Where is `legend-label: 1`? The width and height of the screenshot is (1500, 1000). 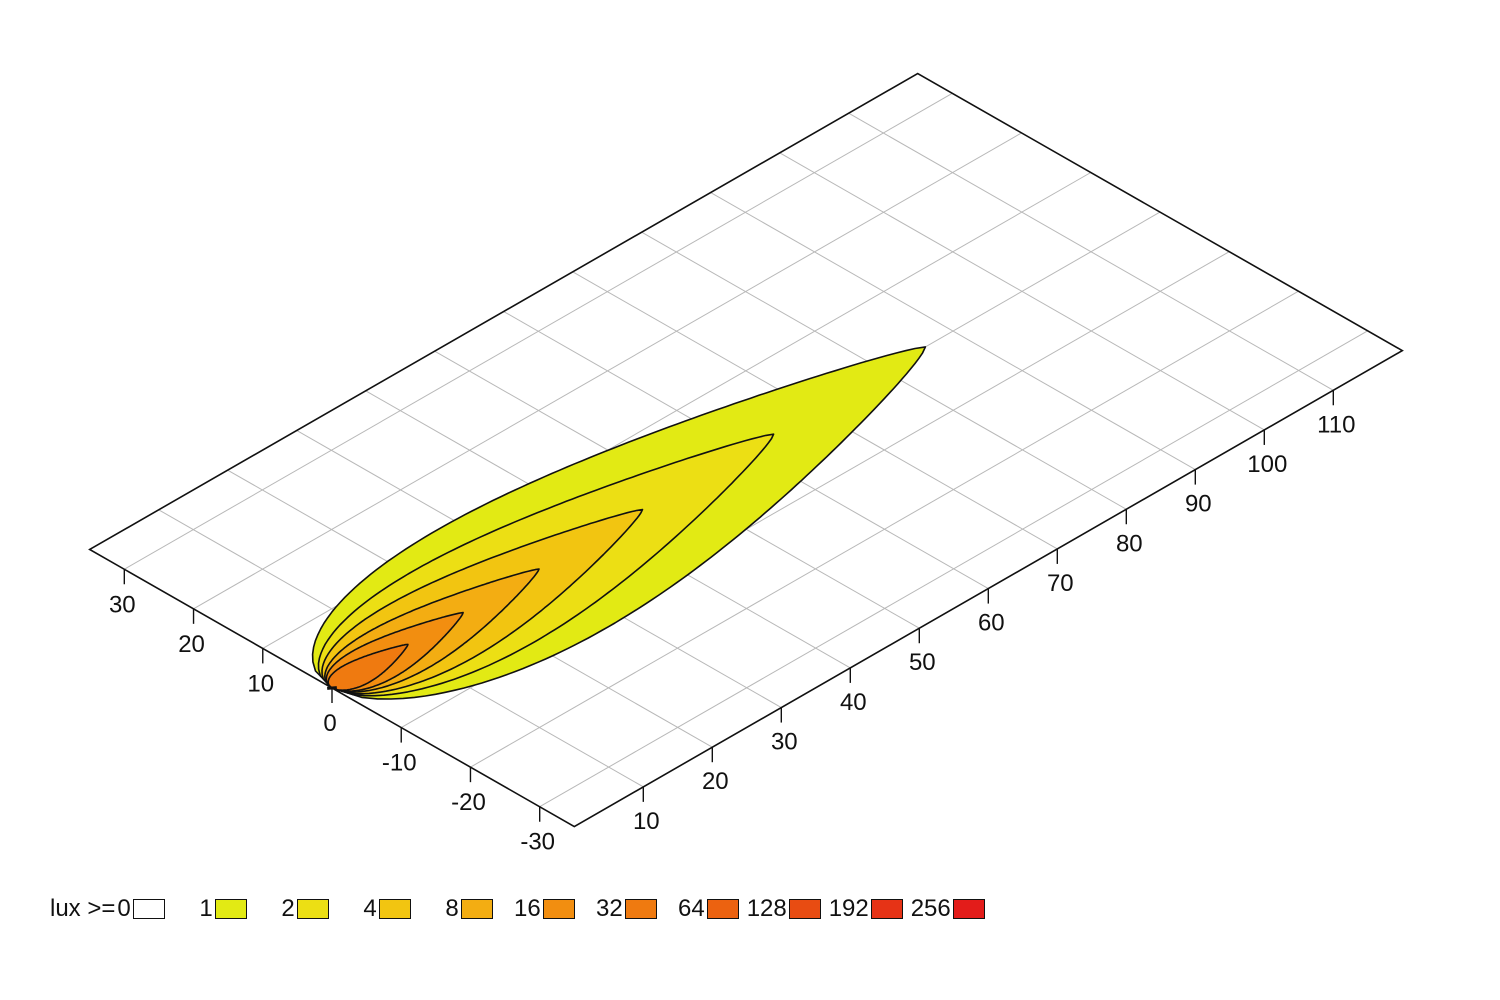 legend-label: 1 is located at coordinates (206, 908).